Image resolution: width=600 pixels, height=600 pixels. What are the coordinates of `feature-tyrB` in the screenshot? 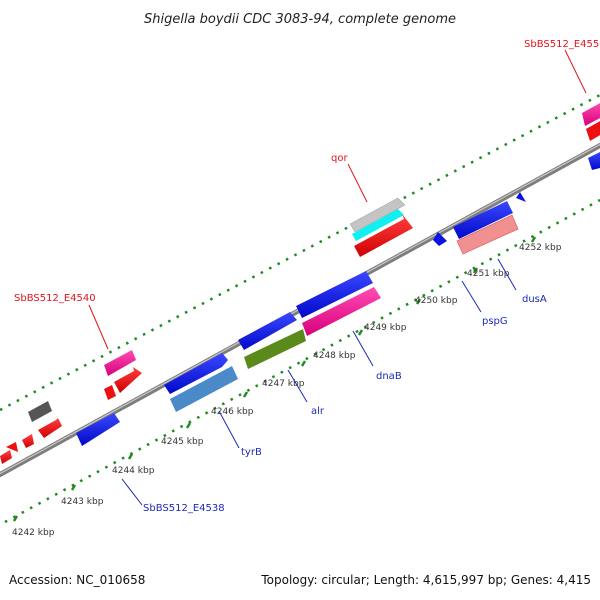 It's located at (204, 389).